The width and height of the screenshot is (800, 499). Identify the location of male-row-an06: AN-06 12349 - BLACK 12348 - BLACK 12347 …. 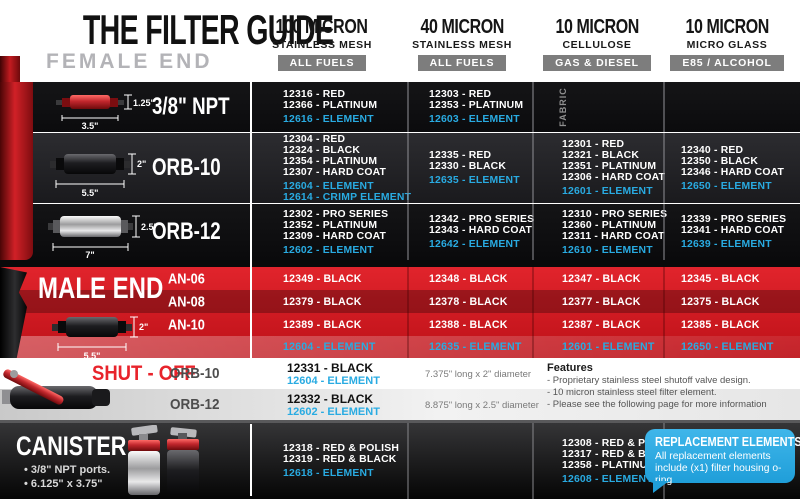
(400, 278).